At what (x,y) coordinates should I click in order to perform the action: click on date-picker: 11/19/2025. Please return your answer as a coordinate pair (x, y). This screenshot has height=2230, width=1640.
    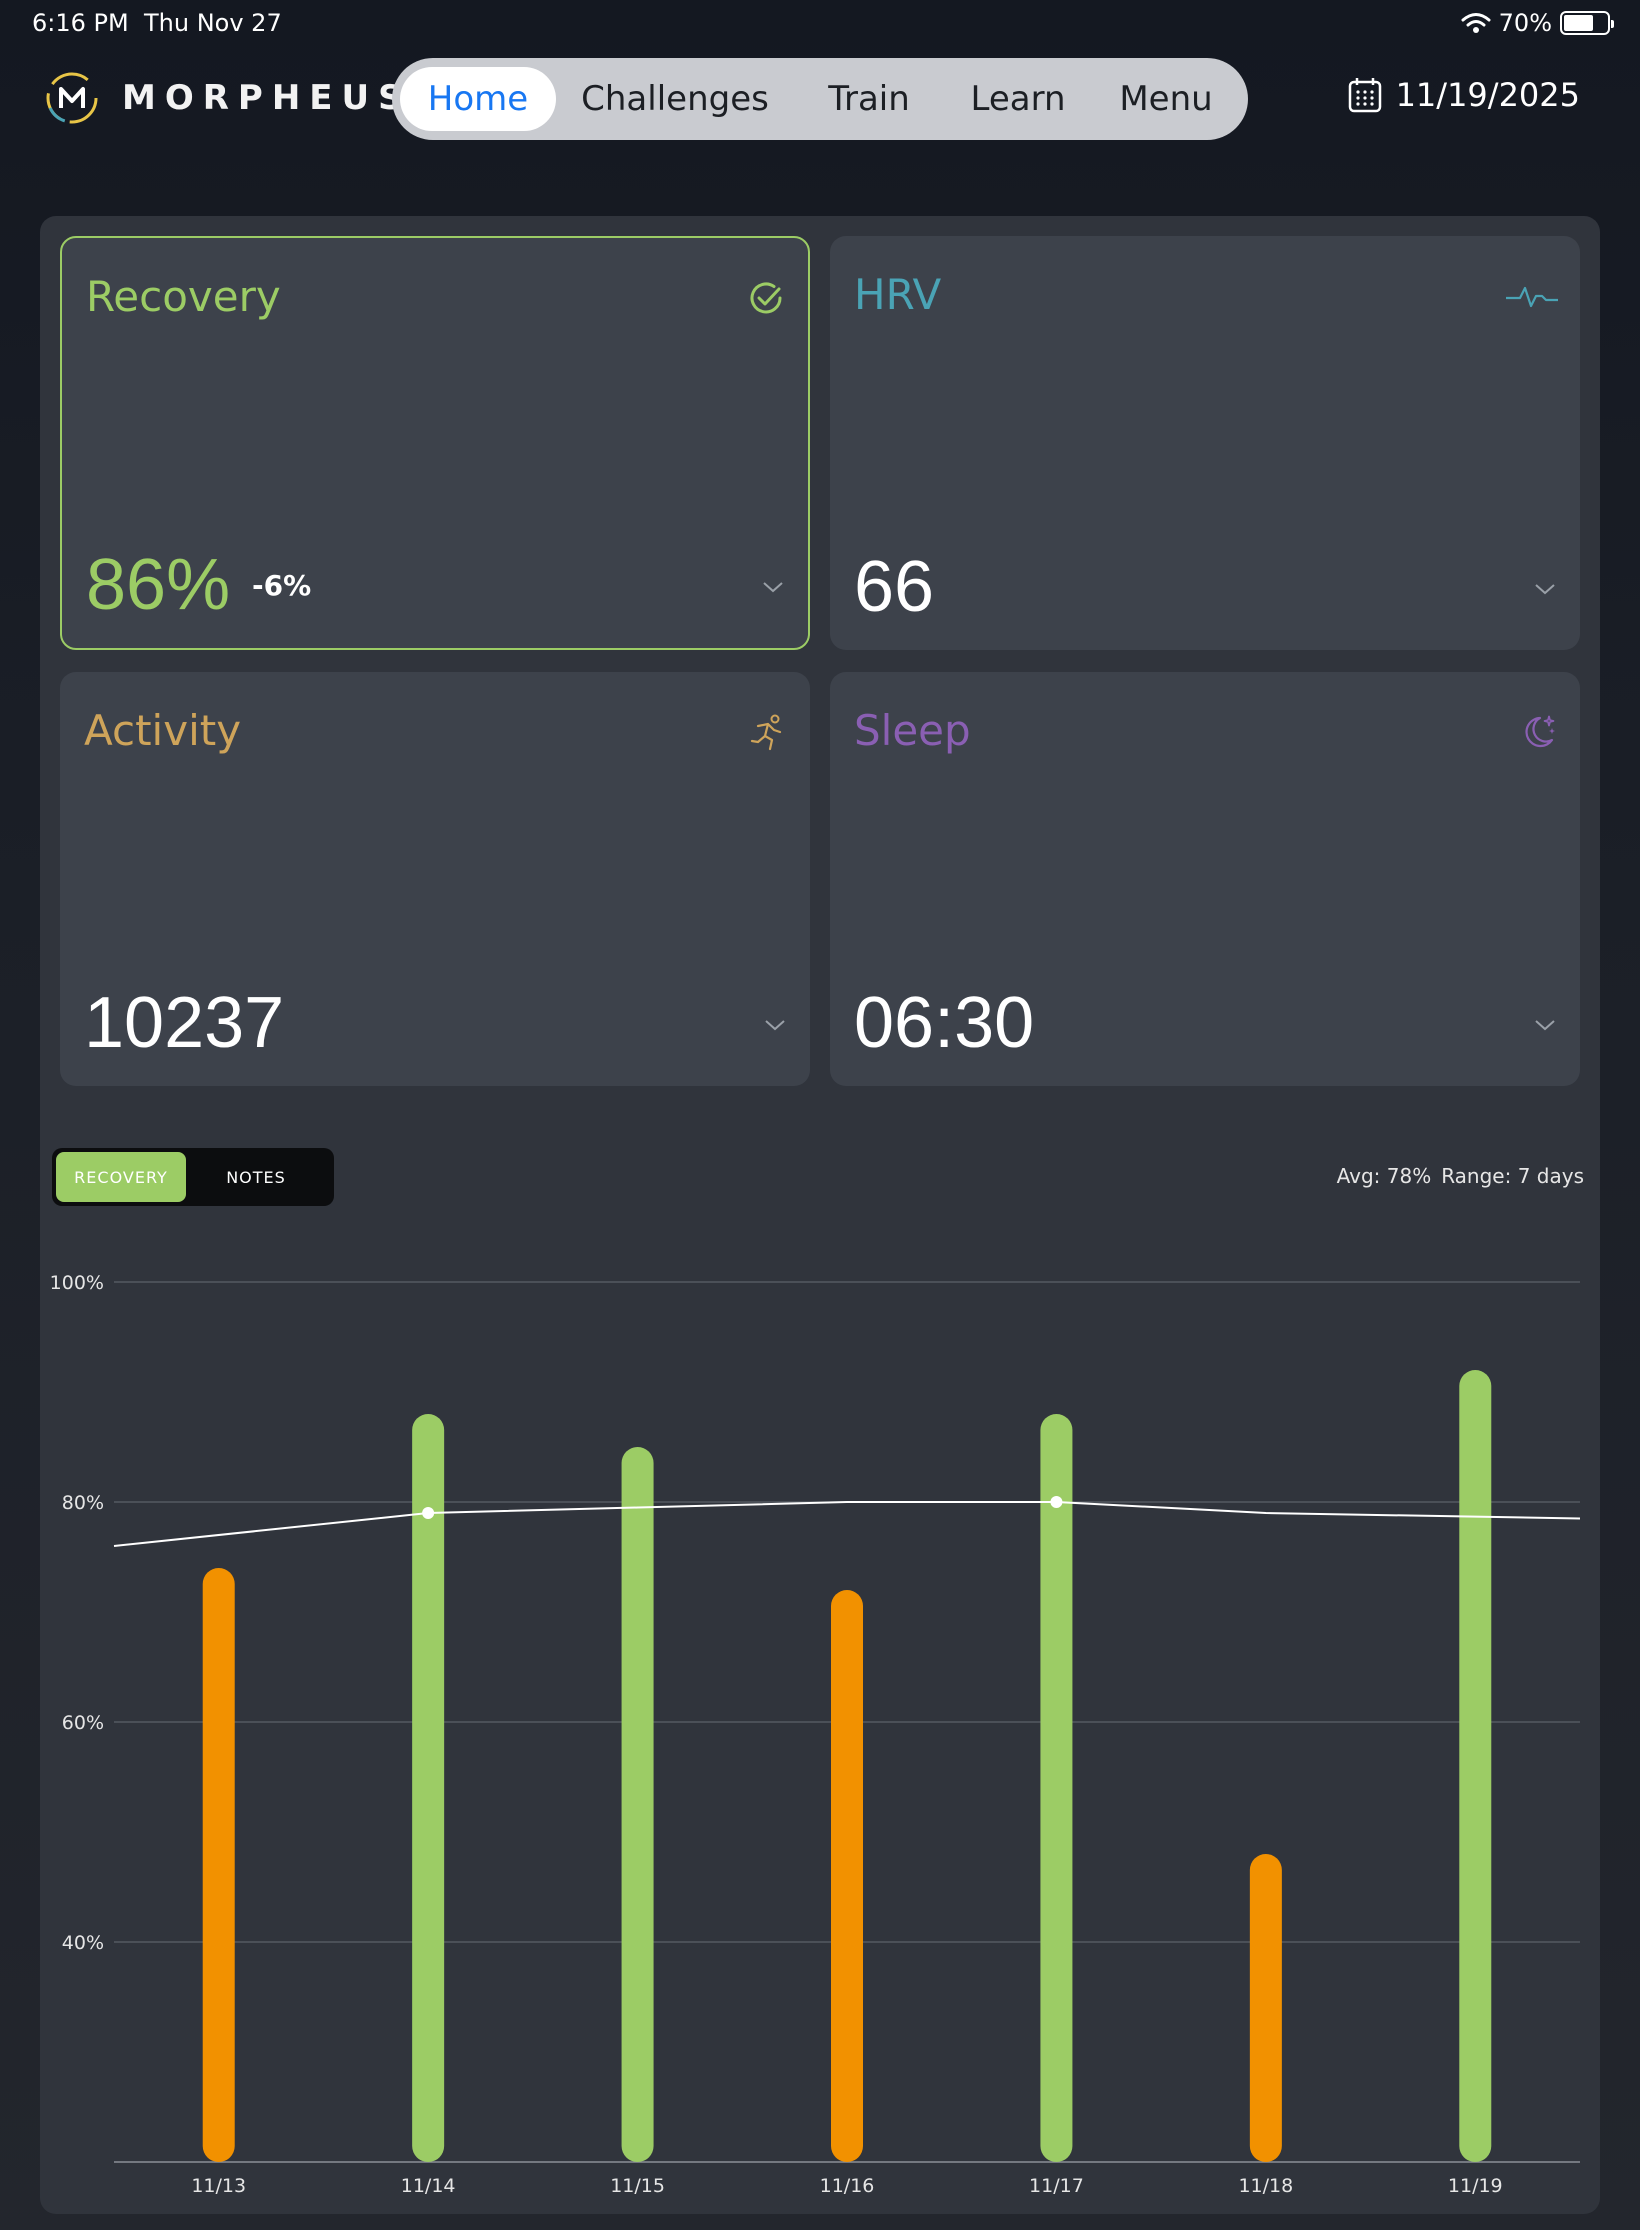
    Looking at the image, I should click on (1464, 95).